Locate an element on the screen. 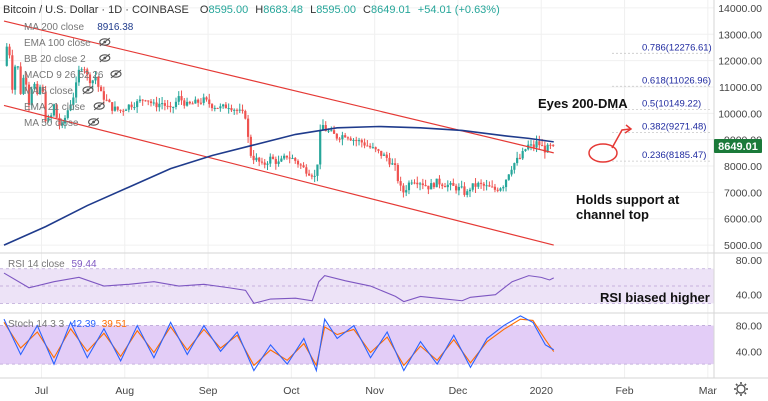  indicator-label-0: MA 200 close is located at coordinates (54, 27).